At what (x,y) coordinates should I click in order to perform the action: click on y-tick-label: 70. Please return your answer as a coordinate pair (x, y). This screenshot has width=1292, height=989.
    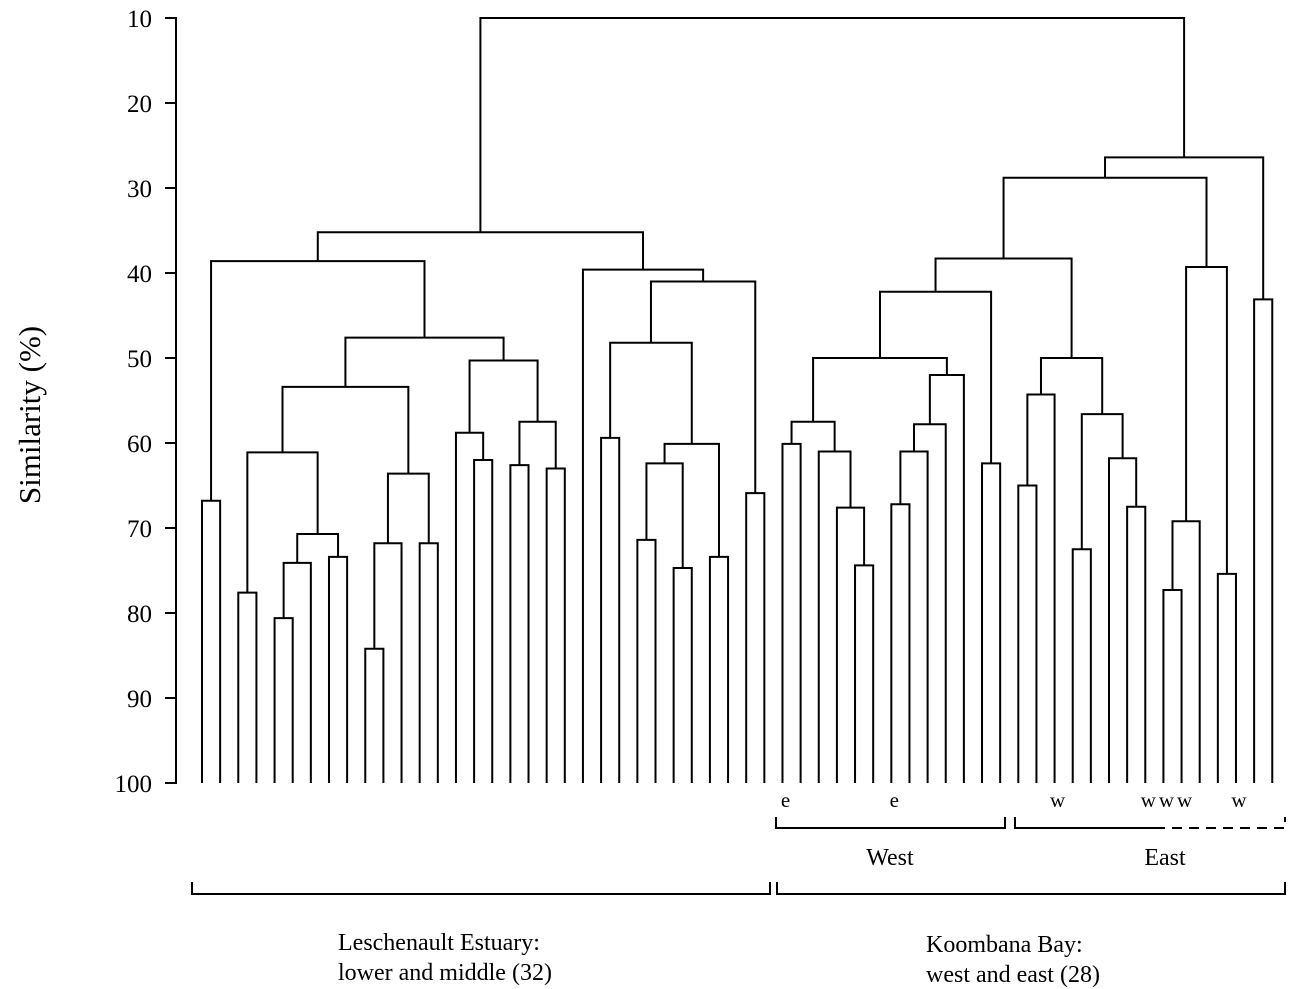
    Looking at the image, I should click on (139, 529).